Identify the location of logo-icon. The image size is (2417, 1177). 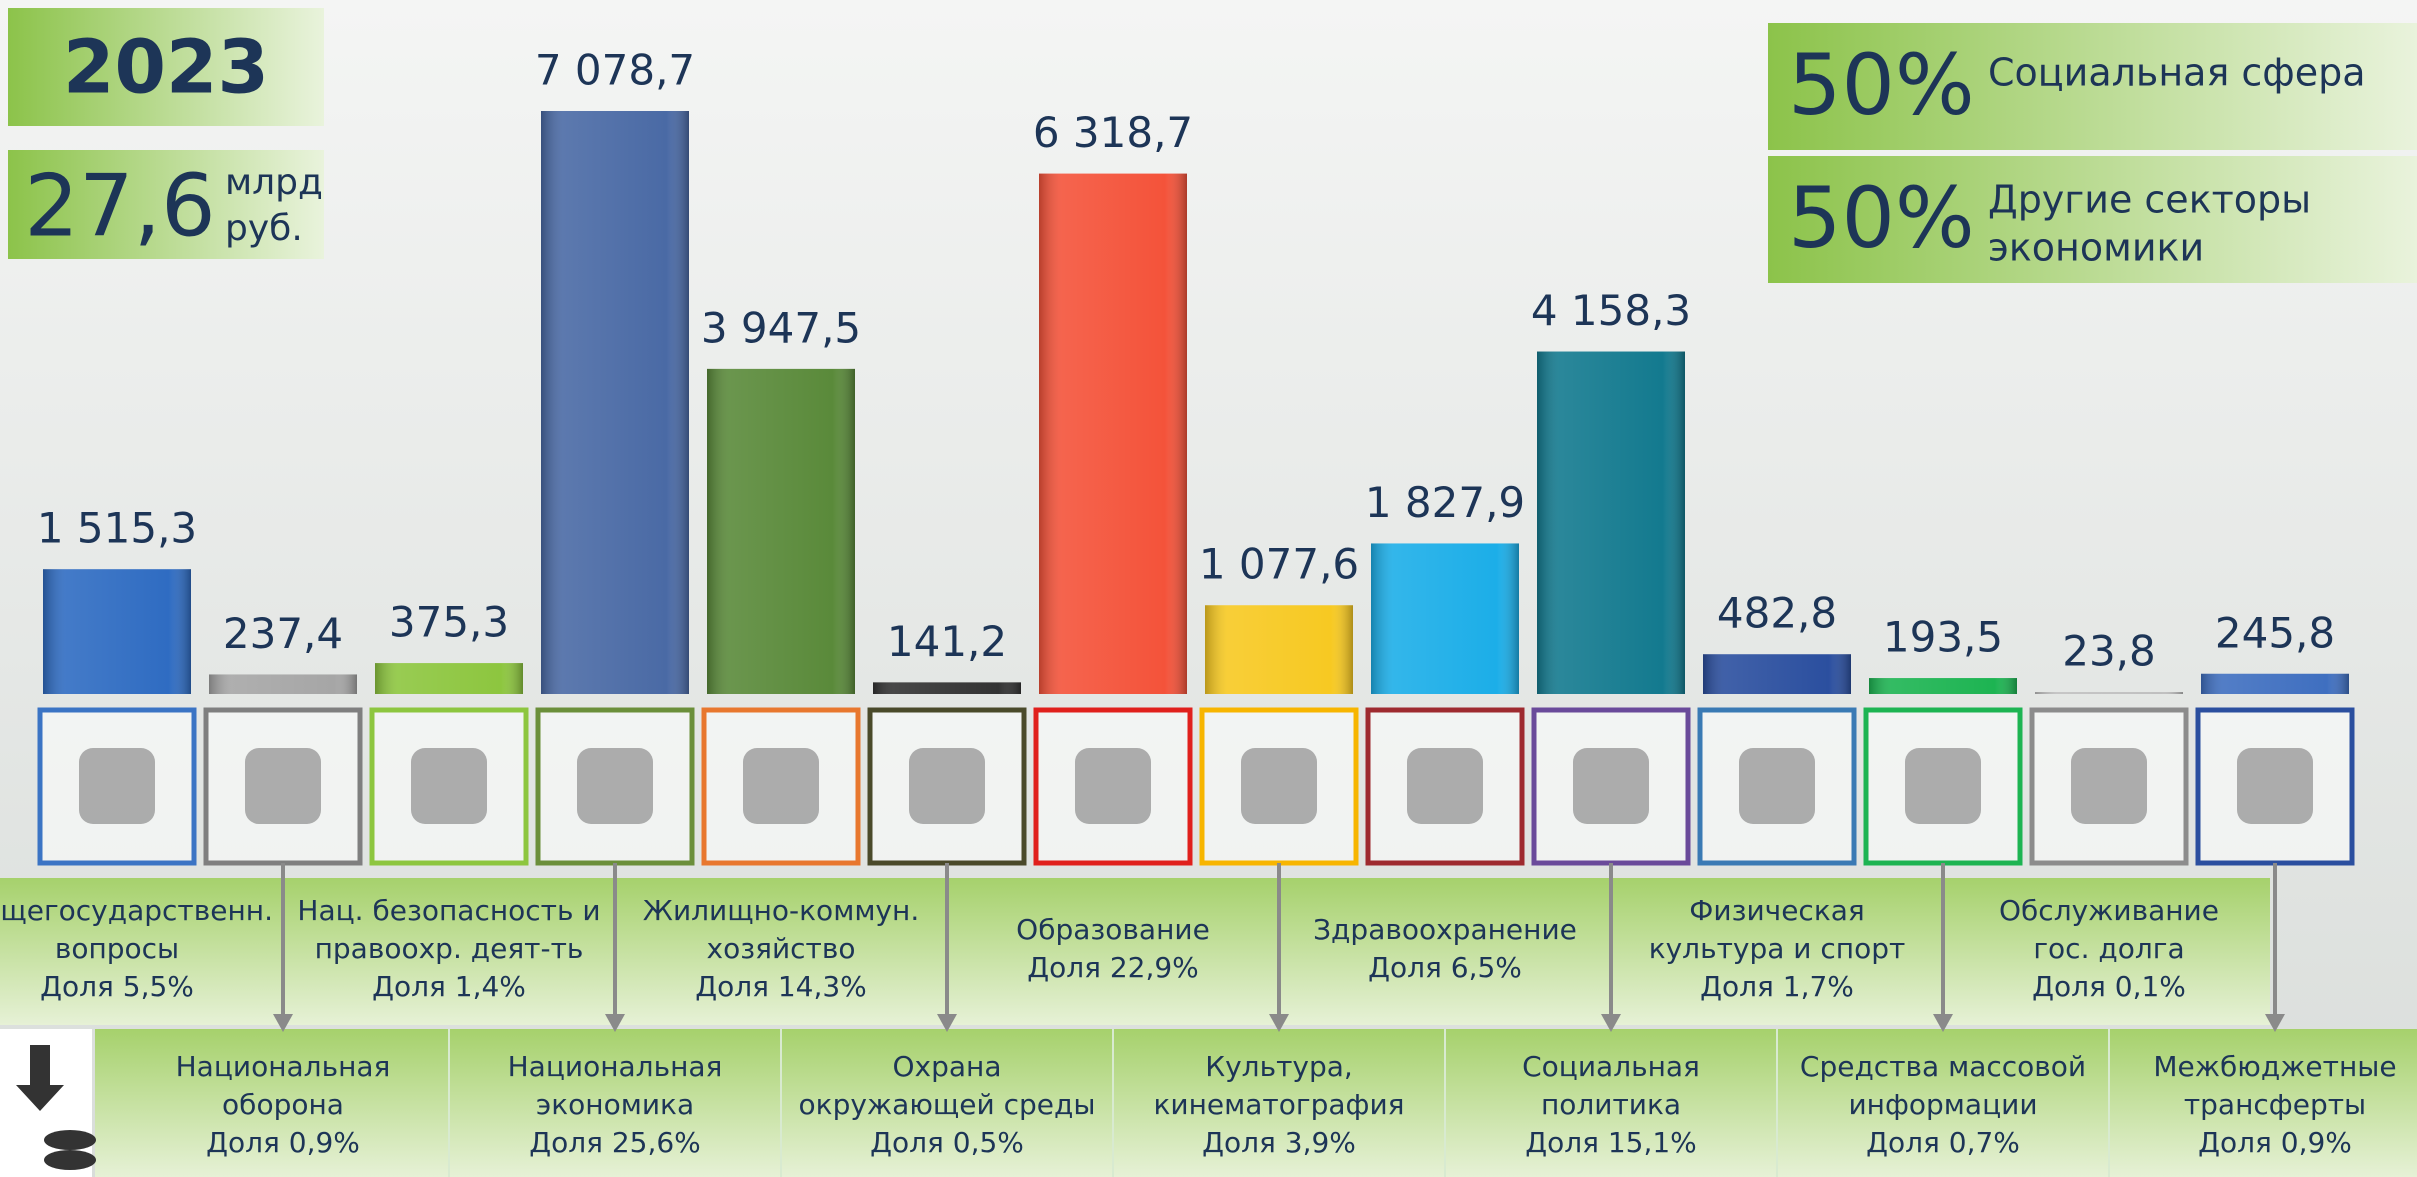
(40, 1078).